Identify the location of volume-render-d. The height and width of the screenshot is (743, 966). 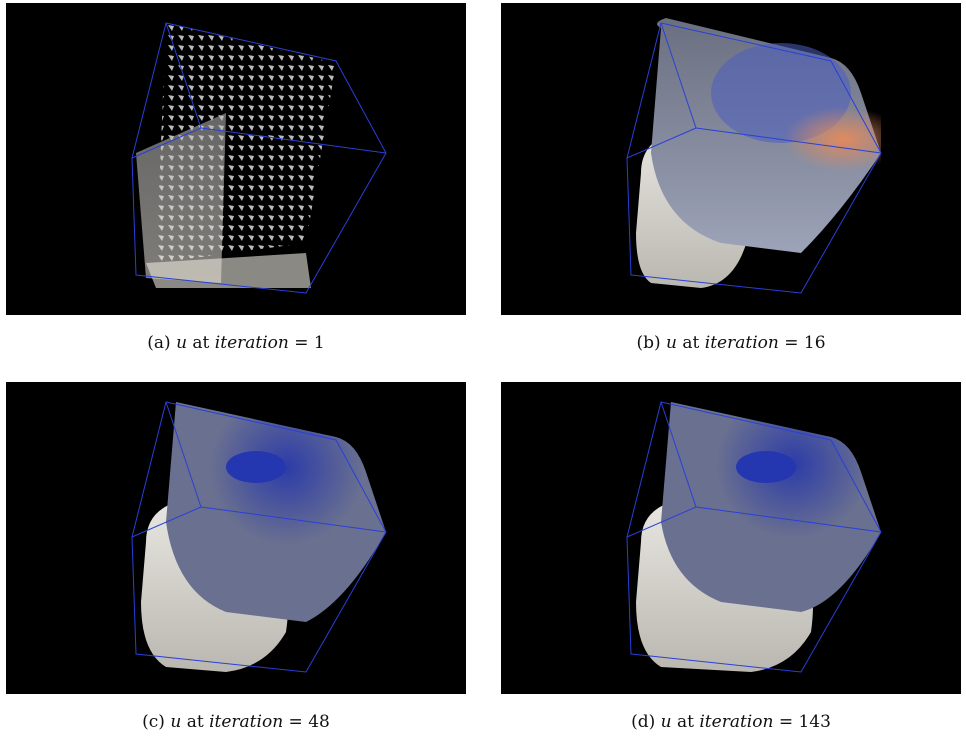
(754, 537).